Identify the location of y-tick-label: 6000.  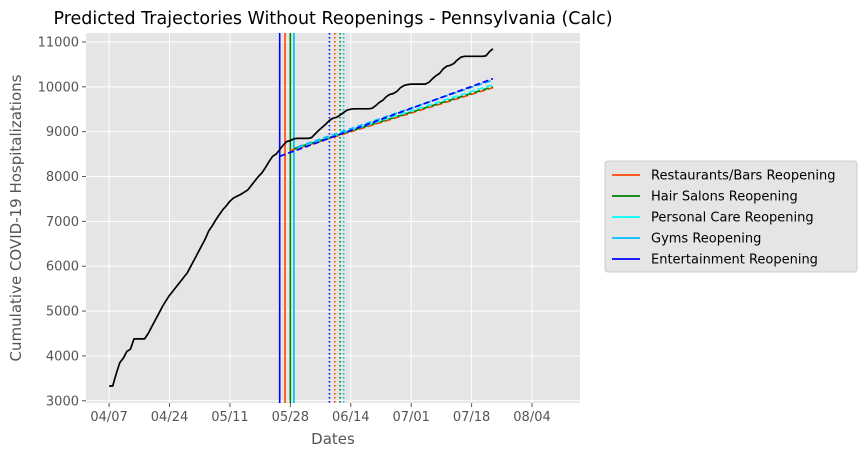
(62, 267).